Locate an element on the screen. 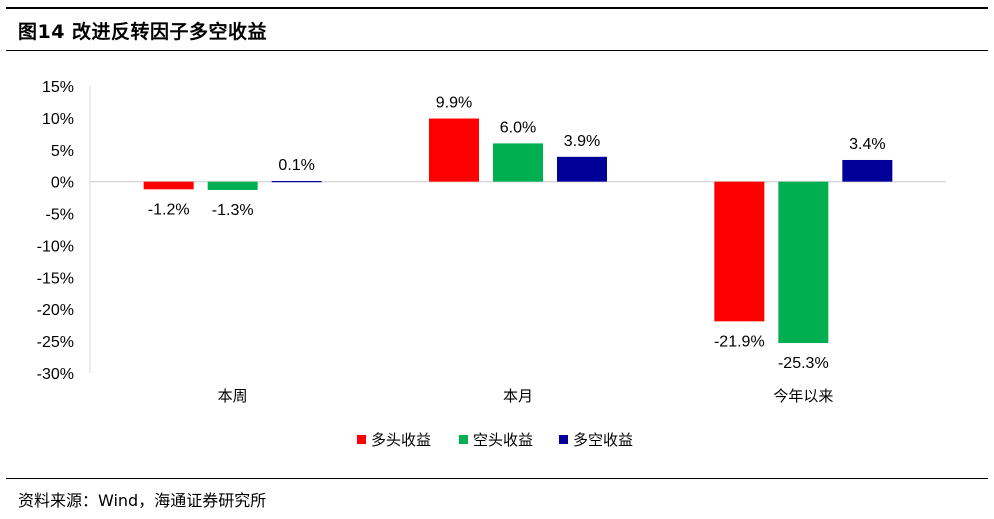  y-tick-label: 15% is located at coordinates (58, 87).